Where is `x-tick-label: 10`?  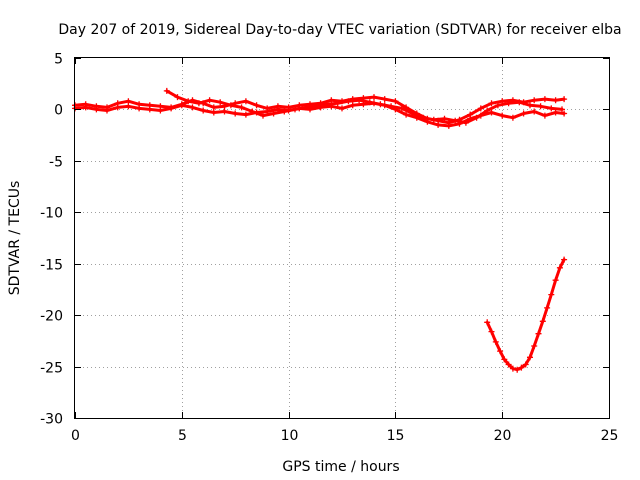 x-tick-label: 10 is located at coordinates (290, 436).